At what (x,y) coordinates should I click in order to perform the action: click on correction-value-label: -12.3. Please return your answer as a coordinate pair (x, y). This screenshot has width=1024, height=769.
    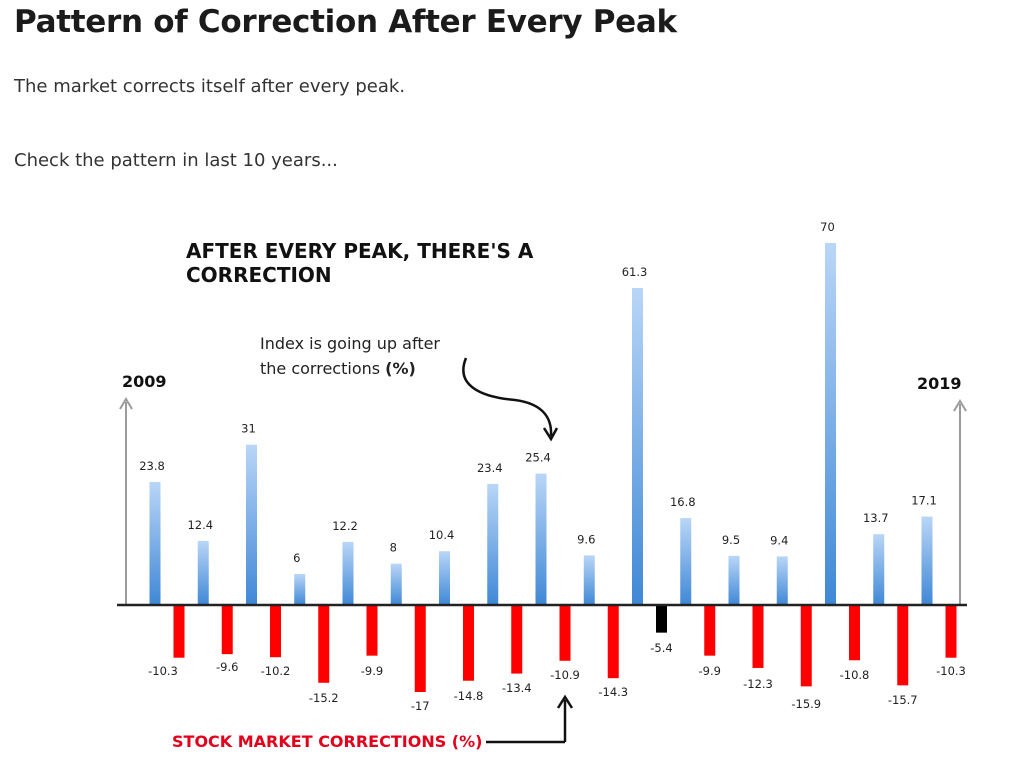
    Looking at the image, I should click on (758, 684).